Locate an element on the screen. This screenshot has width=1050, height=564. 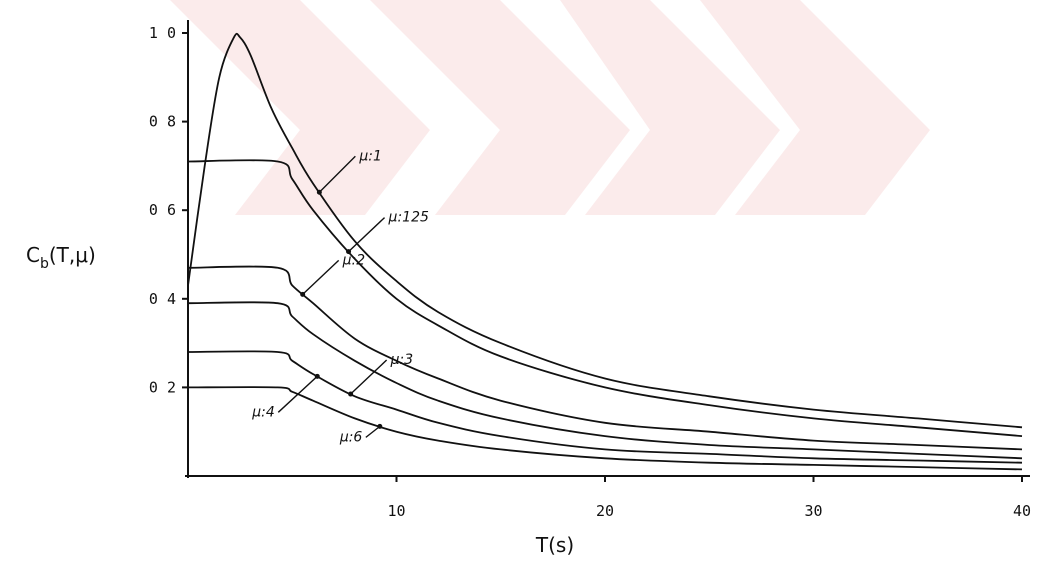
x-tick-label: 10 is located at coordinates (396, 511).